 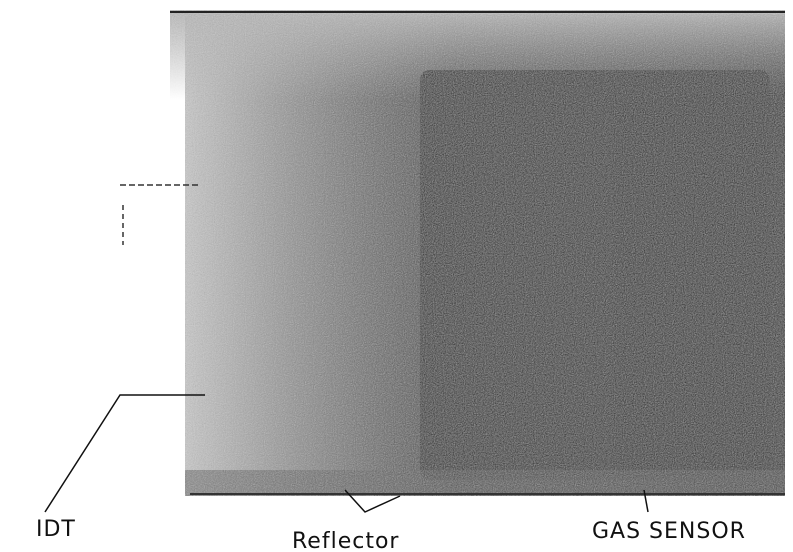 What do you see at coordinates (669, 531) in the screenshot?
I see `gas-sensor-label: GAS SENSOR` at bounding box center [669, 531].